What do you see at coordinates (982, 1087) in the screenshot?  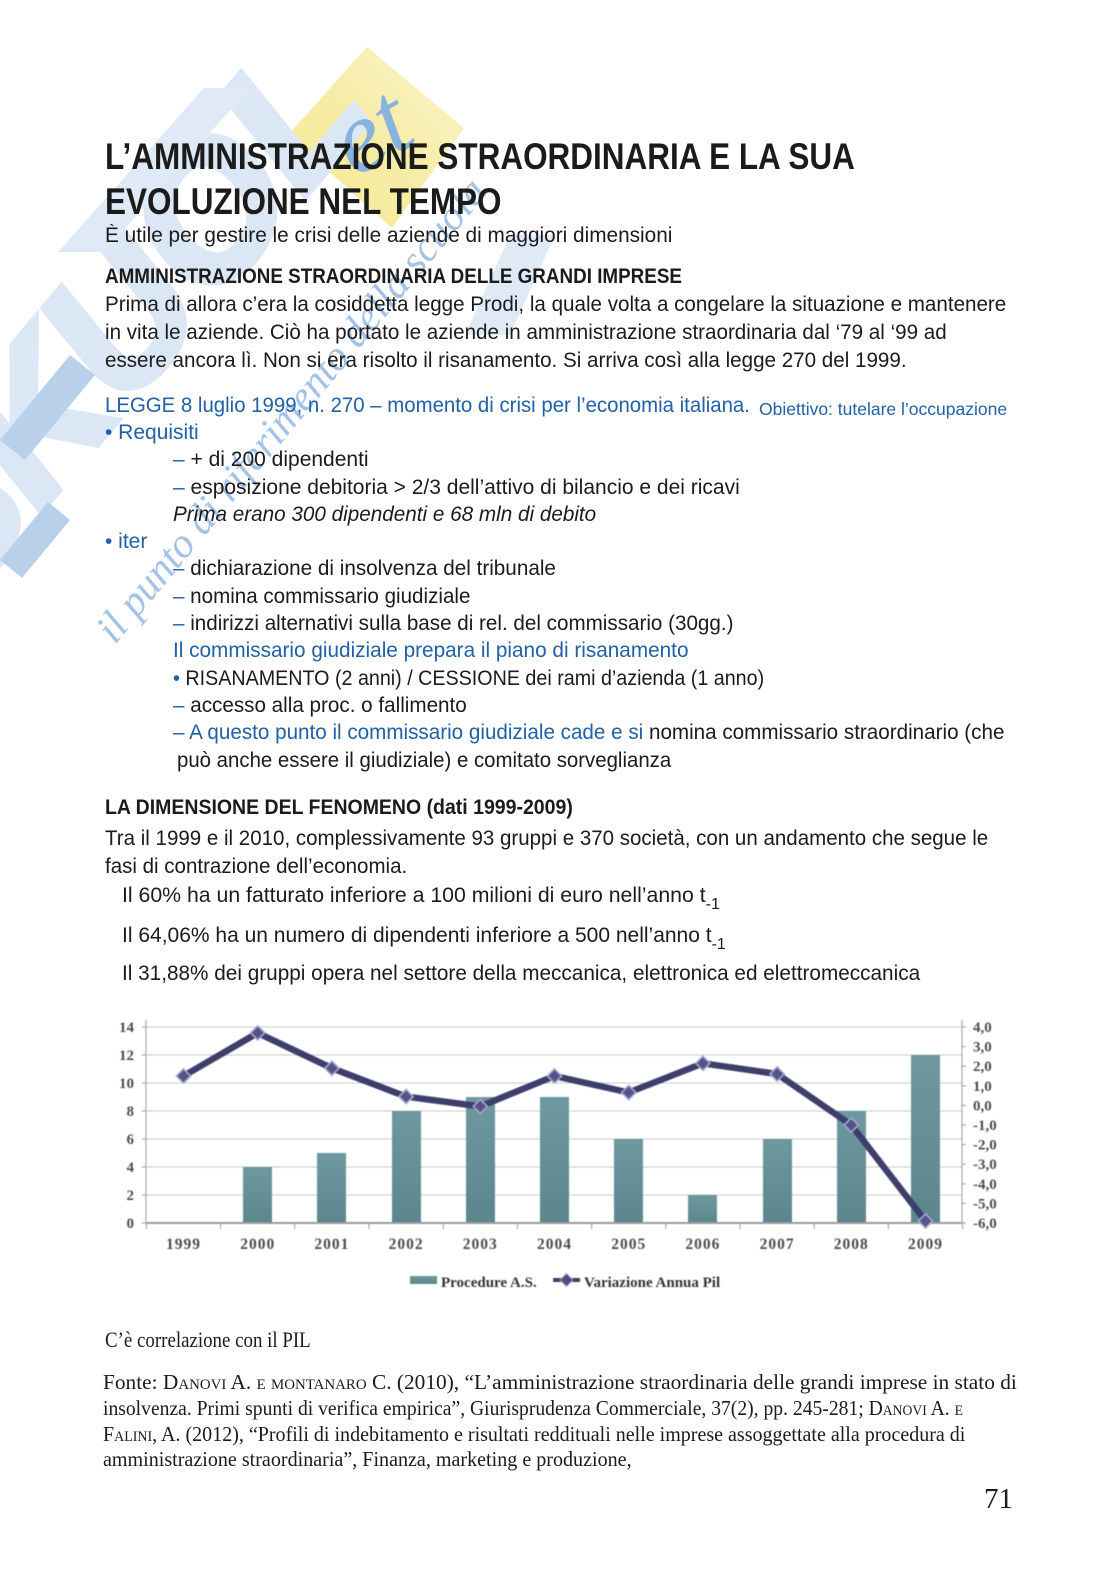 I see `svg-text: 1,0` at bounding box center [982, 1087].